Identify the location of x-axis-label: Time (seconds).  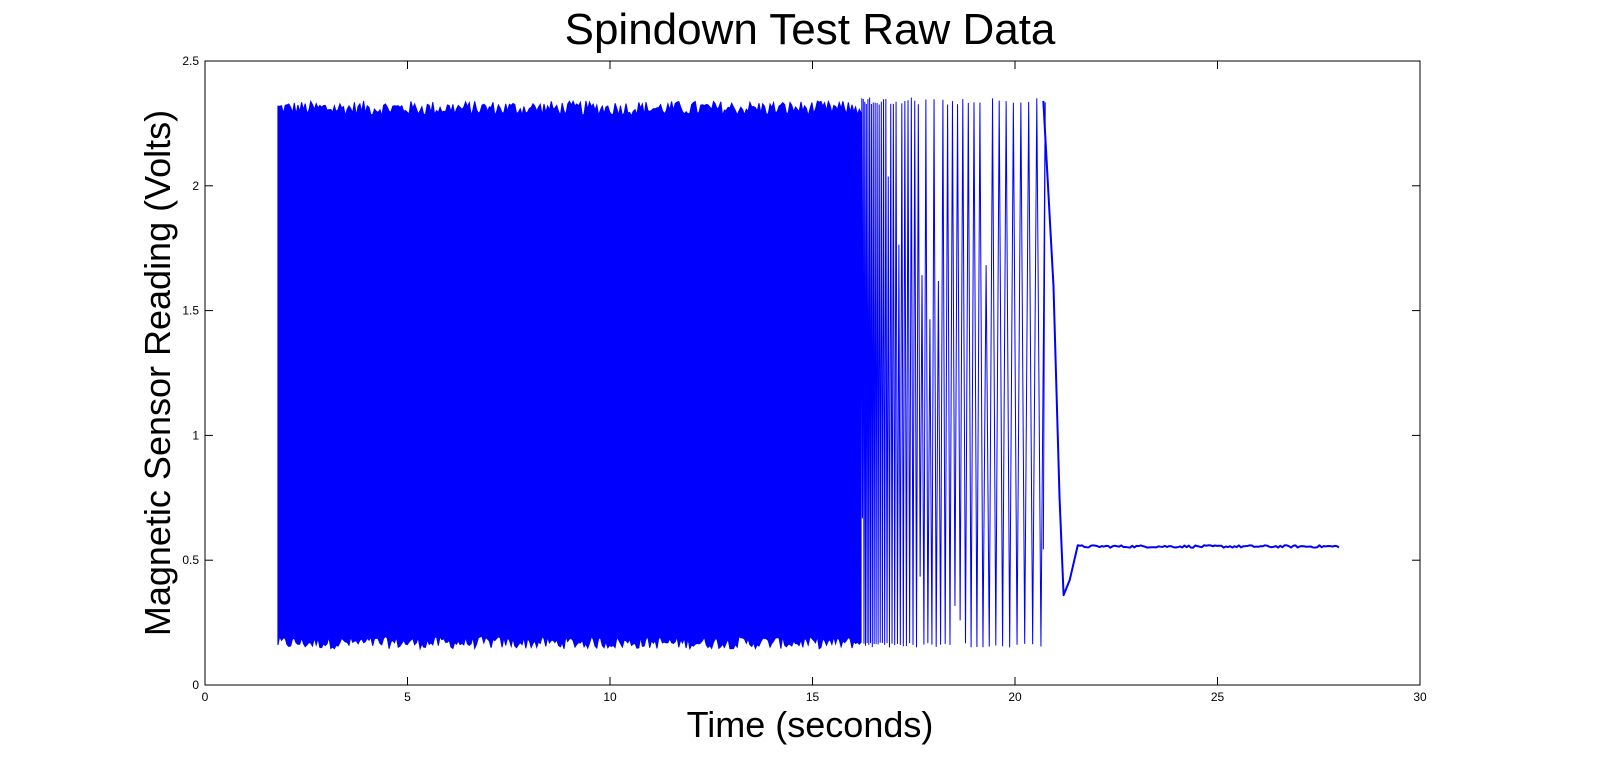
(810, 724).